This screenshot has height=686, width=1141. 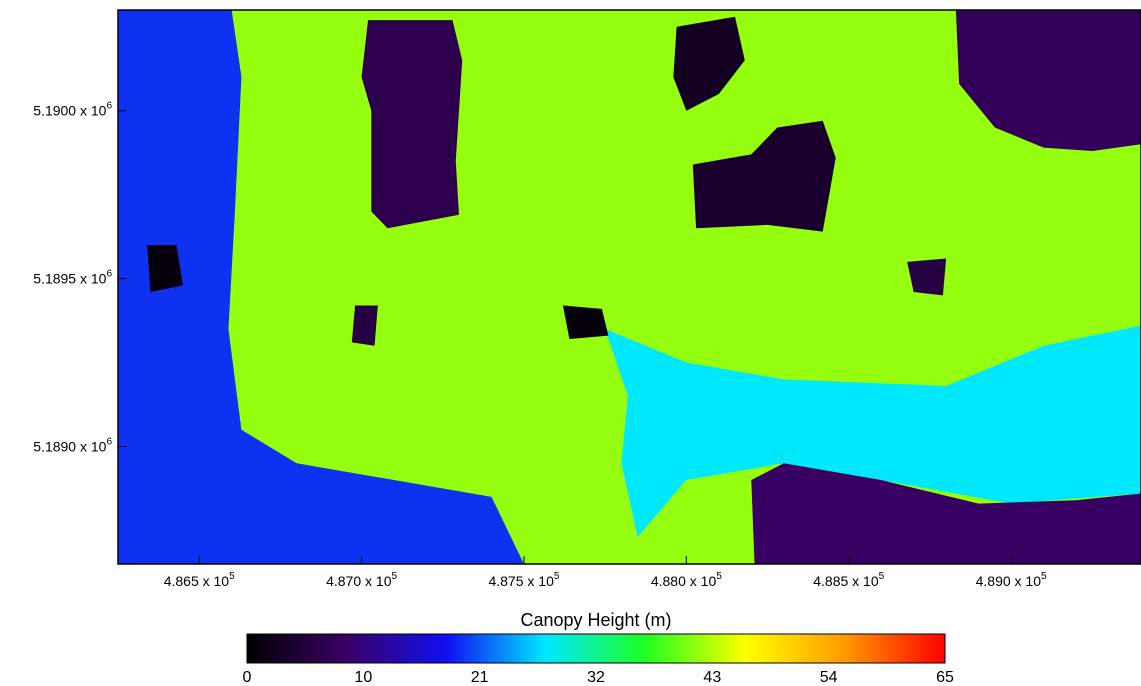 I want to click on heatmap-region-dark-cluster-north, so click(x=709, y=63).